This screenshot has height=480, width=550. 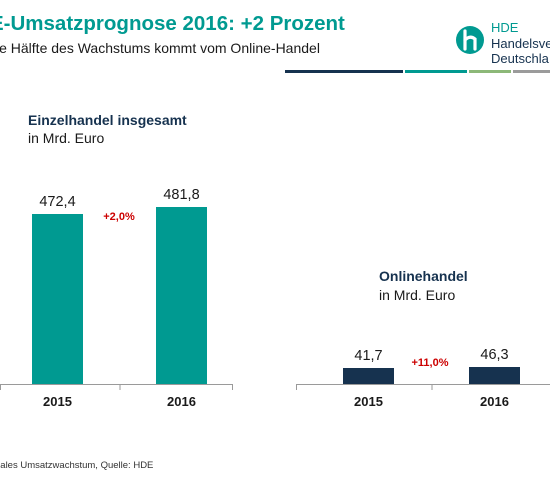 What do you see at coordinates (505, 27) in the screenshot?
I see `logo-abbreviation: HDE` at bounding box center [505, 27].